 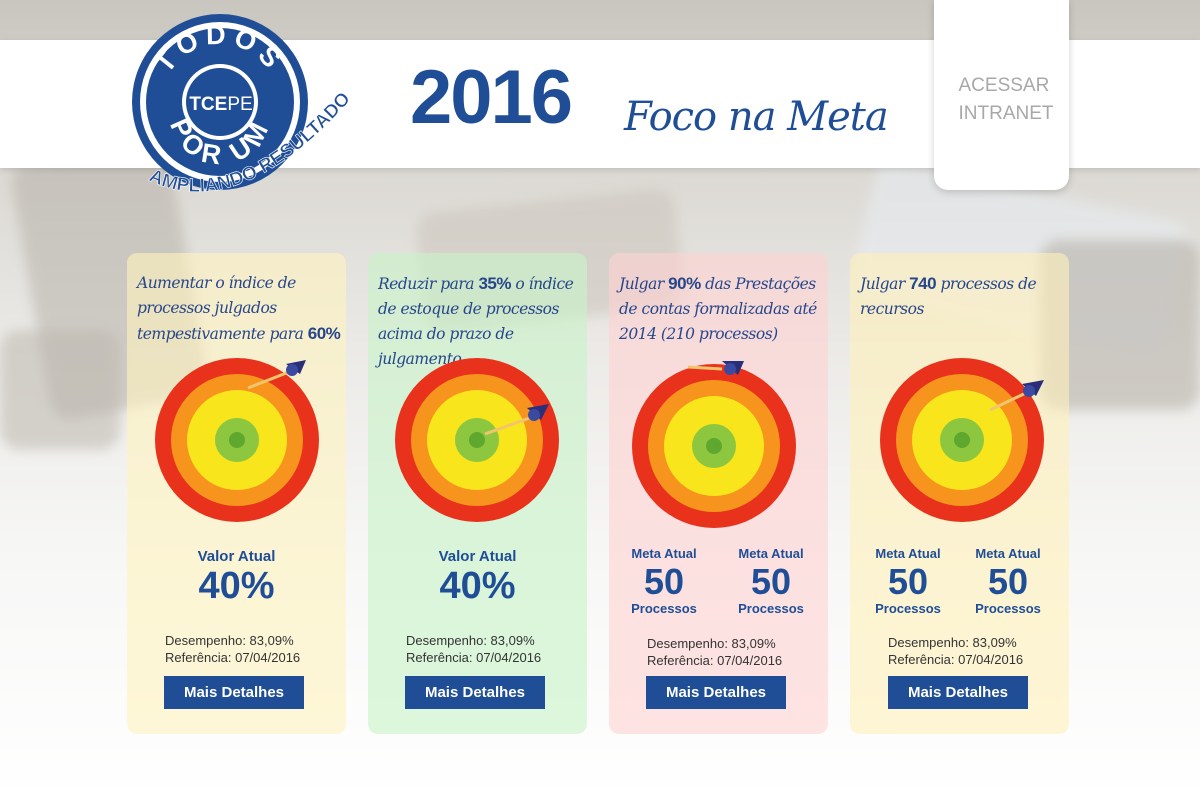 I want to click on intranet-line-1: ACESSAR, so click(x=1004, y=85).